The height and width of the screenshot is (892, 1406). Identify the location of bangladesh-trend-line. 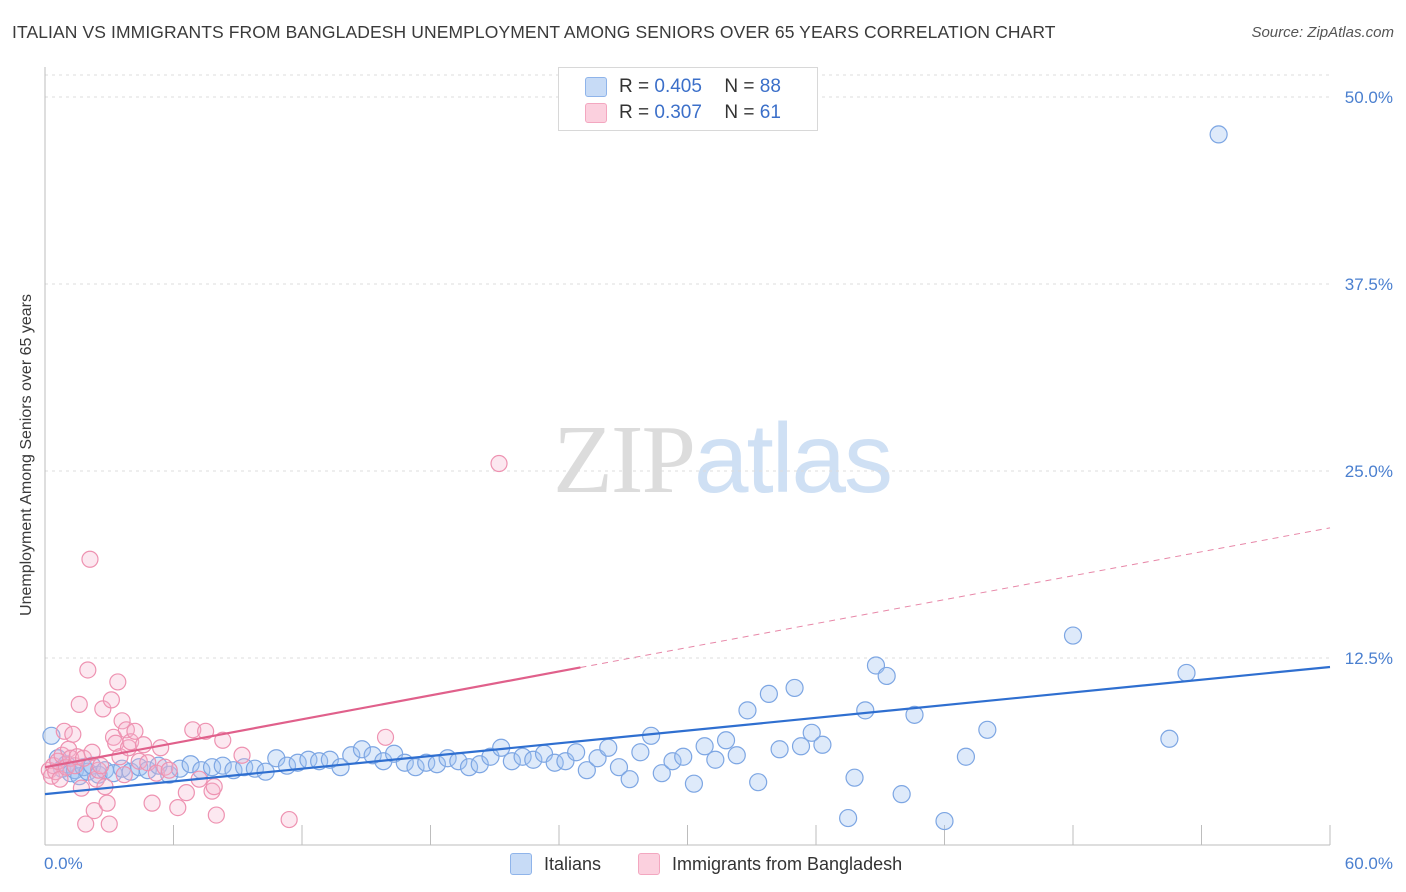
(312, 717).